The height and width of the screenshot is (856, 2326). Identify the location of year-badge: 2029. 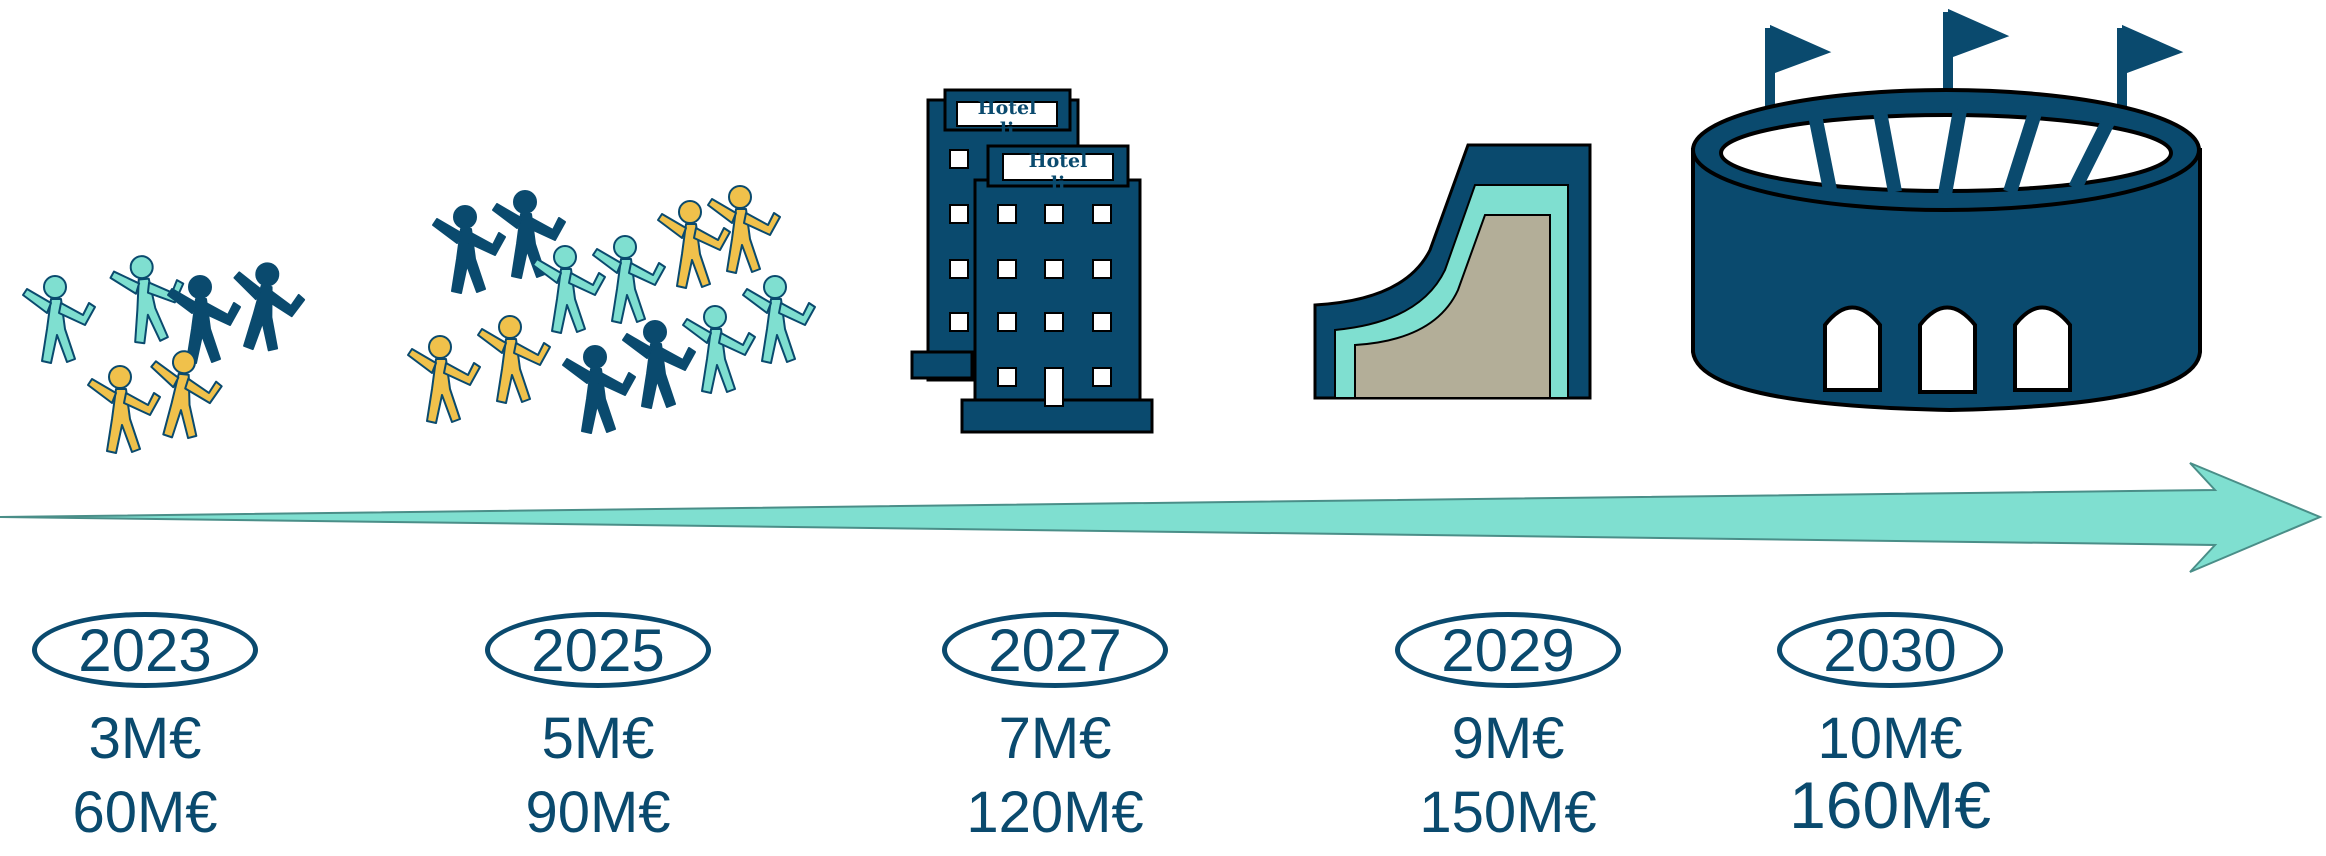
(1508, 650).